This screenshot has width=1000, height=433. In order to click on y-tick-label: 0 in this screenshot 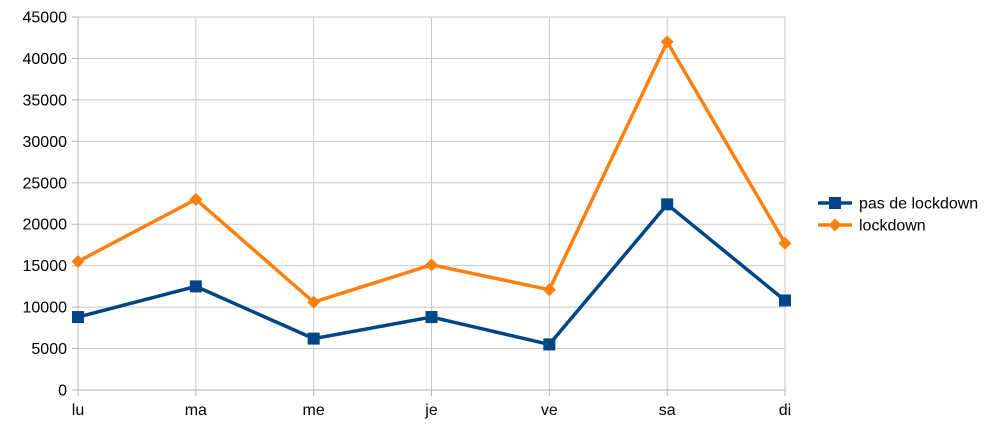, I will do `click(62, 391)`.